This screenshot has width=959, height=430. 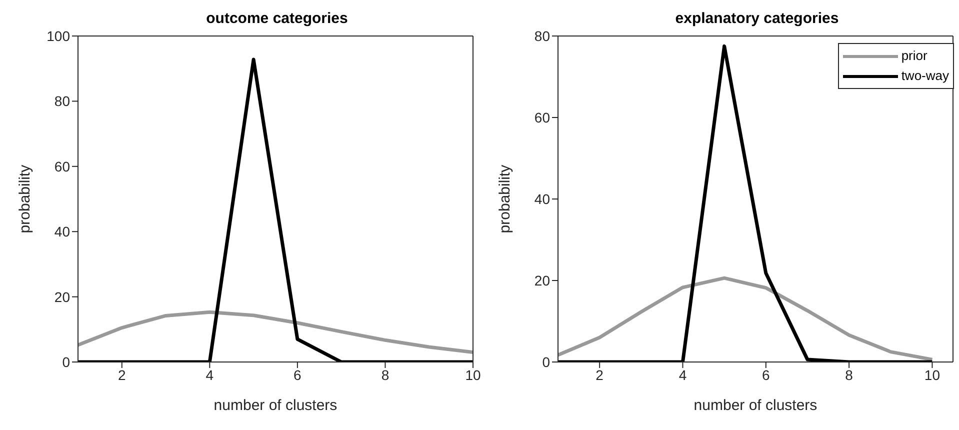 I want to click on legend-label: prior, so click(x=914, y=56).